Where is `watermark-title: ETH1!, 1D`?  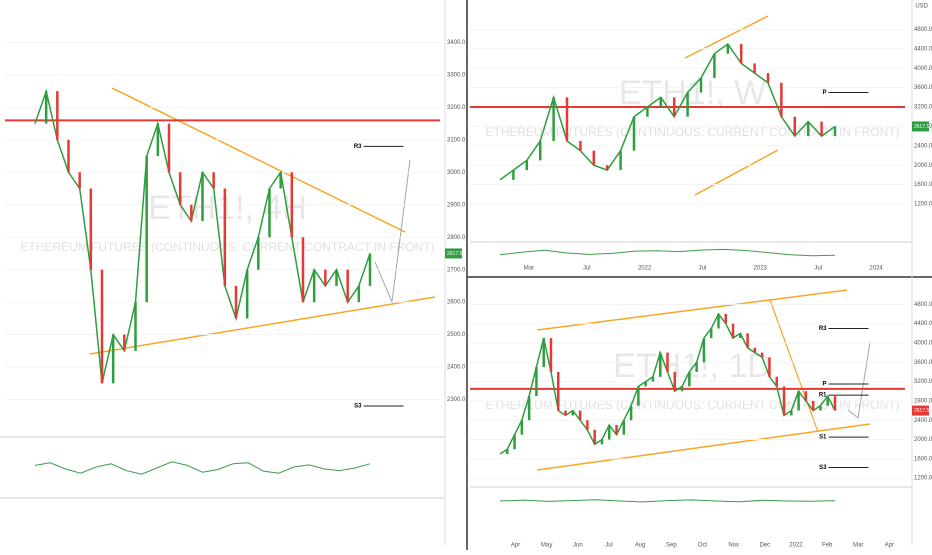 watermark-title: ETH1!, 1D is located at coordinates (692, 366).